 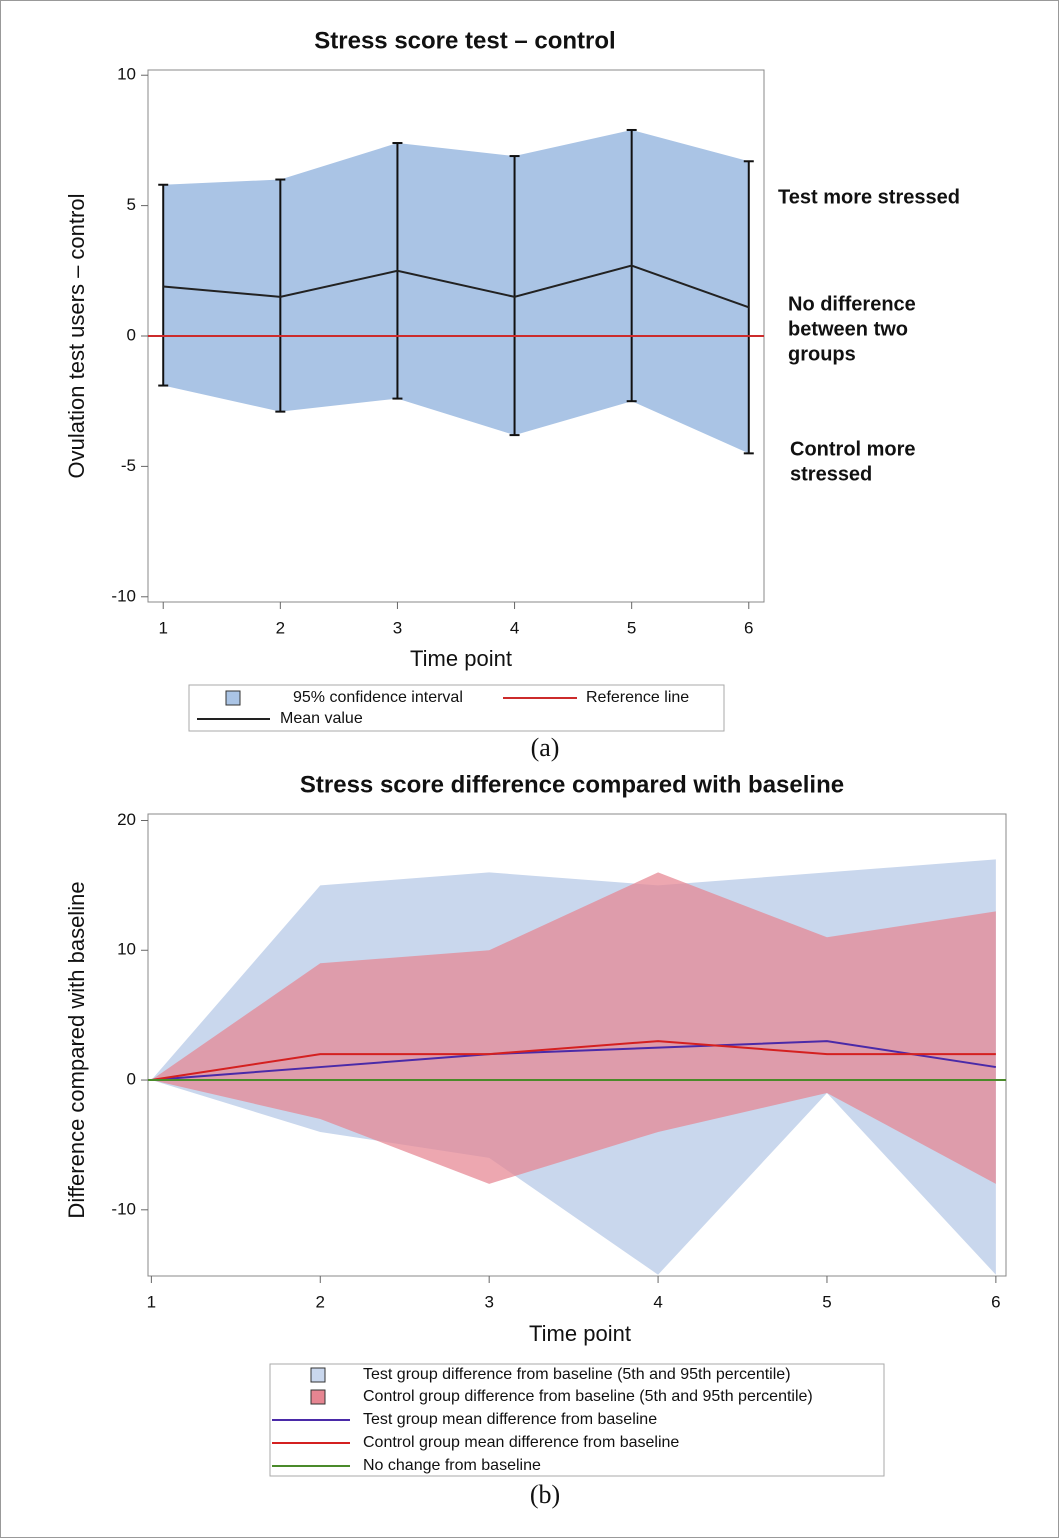 What do you see at coordinates (545, 747) in the screenshot?
I see `panel-label: (a)` at bounding box center [545, 747].